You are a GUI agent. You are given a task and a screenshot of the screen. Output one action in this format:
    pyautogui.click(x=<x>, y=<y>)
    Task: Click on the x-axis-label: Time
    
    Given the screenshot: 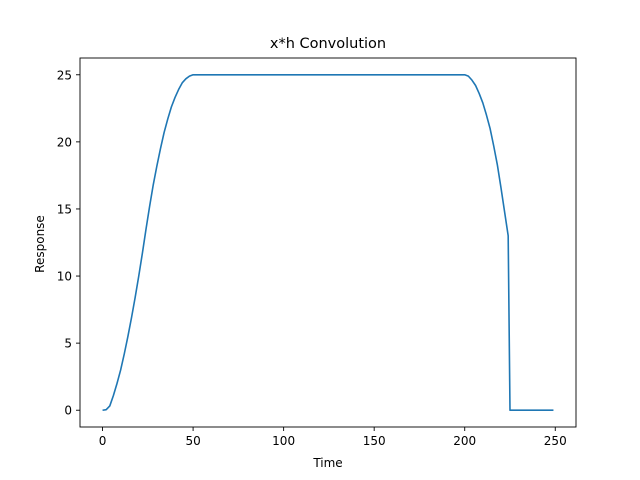 What is the action you would take?
    pyautogui.click(x=327, y=463)
    